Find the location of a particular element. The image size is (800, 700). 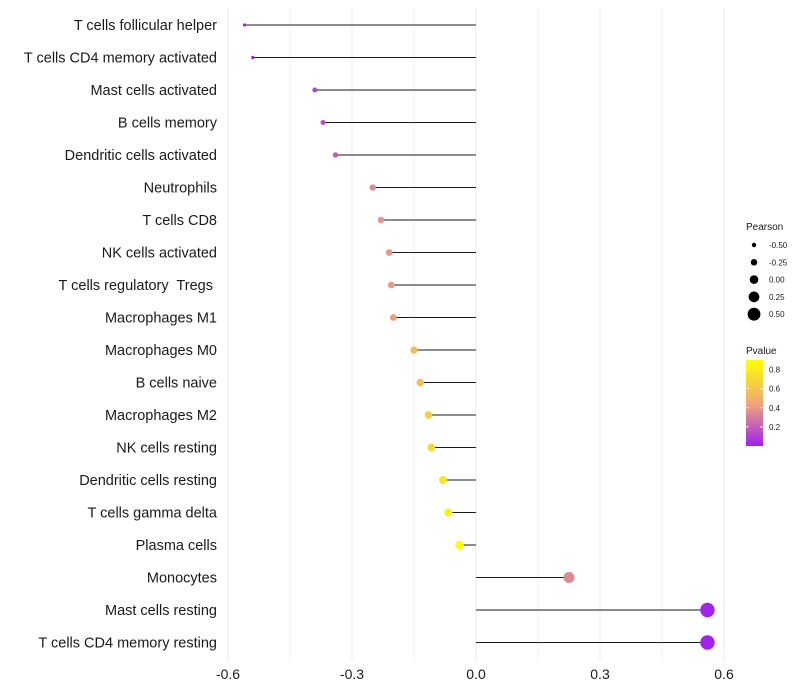

category-label: Mast cells activated is located at coordinates (153, 91).